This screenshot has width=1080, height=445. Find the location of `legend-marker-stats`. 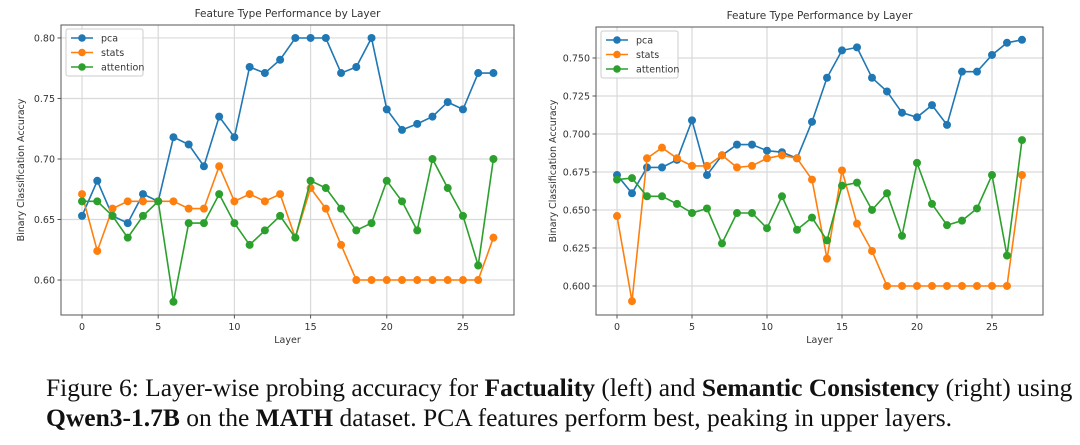

legend-marker-stats is located at coordinates (82, 52).